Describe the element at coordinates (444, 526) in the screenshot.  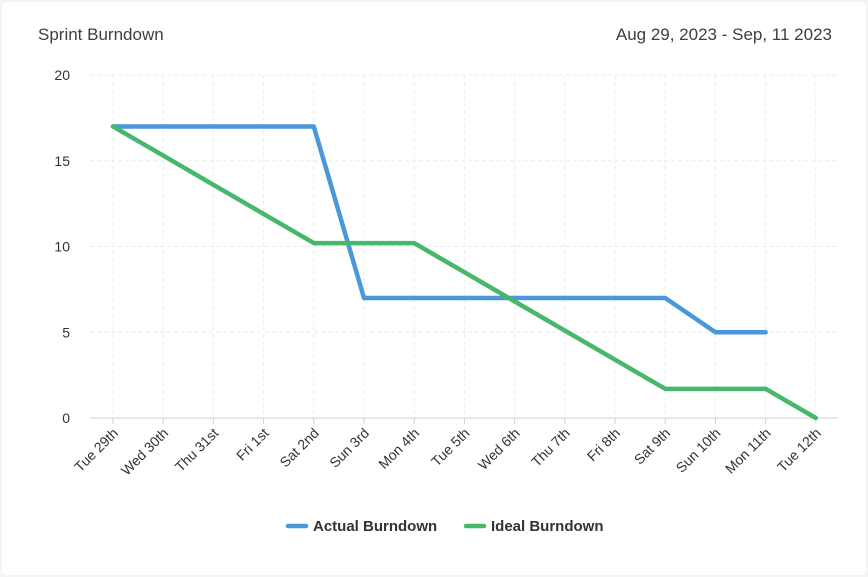
I see `chart-legend: Actual Burndown Ideal Burndown` at that location.